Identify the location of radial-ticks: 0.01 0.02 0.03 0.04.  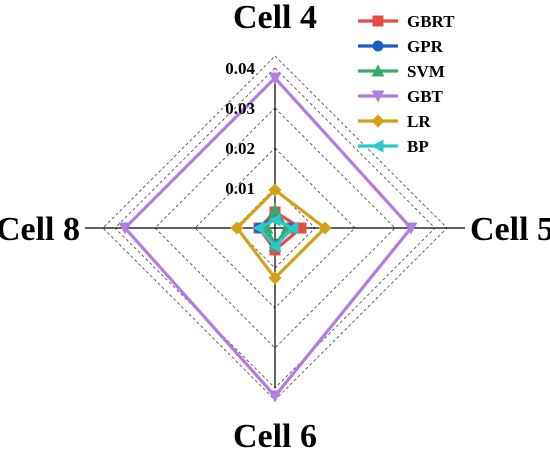
(240, 128).